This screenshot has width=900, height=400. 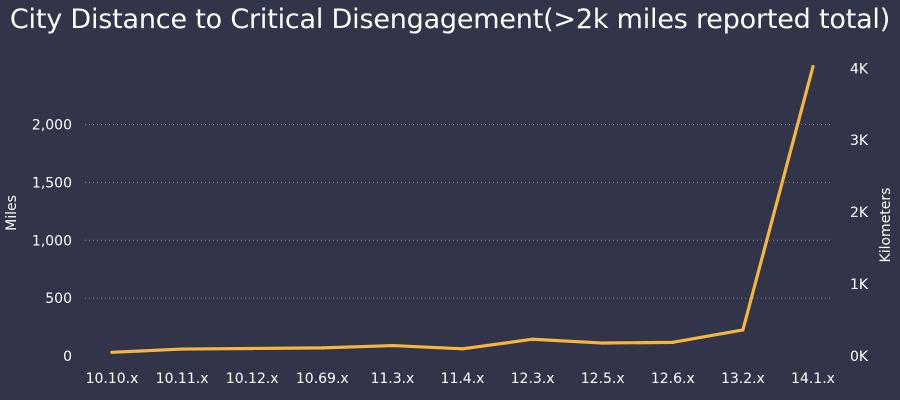 I want to click on y2-tick-label: 0K, so click(x=859, y=357).